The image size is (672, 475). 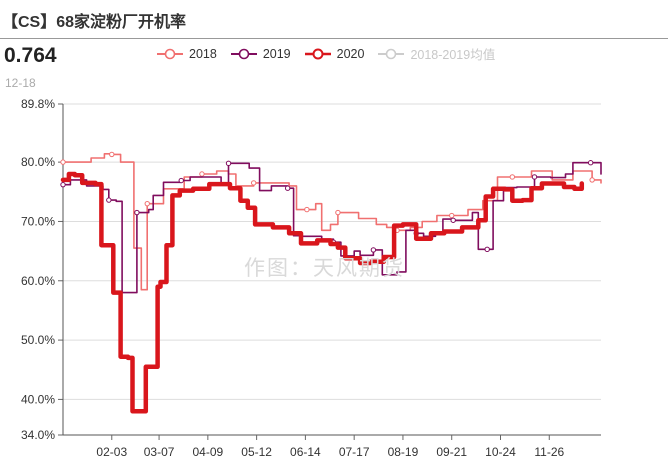 I want to click on legend-label-2018: 2018, so click(x=203, y=53).